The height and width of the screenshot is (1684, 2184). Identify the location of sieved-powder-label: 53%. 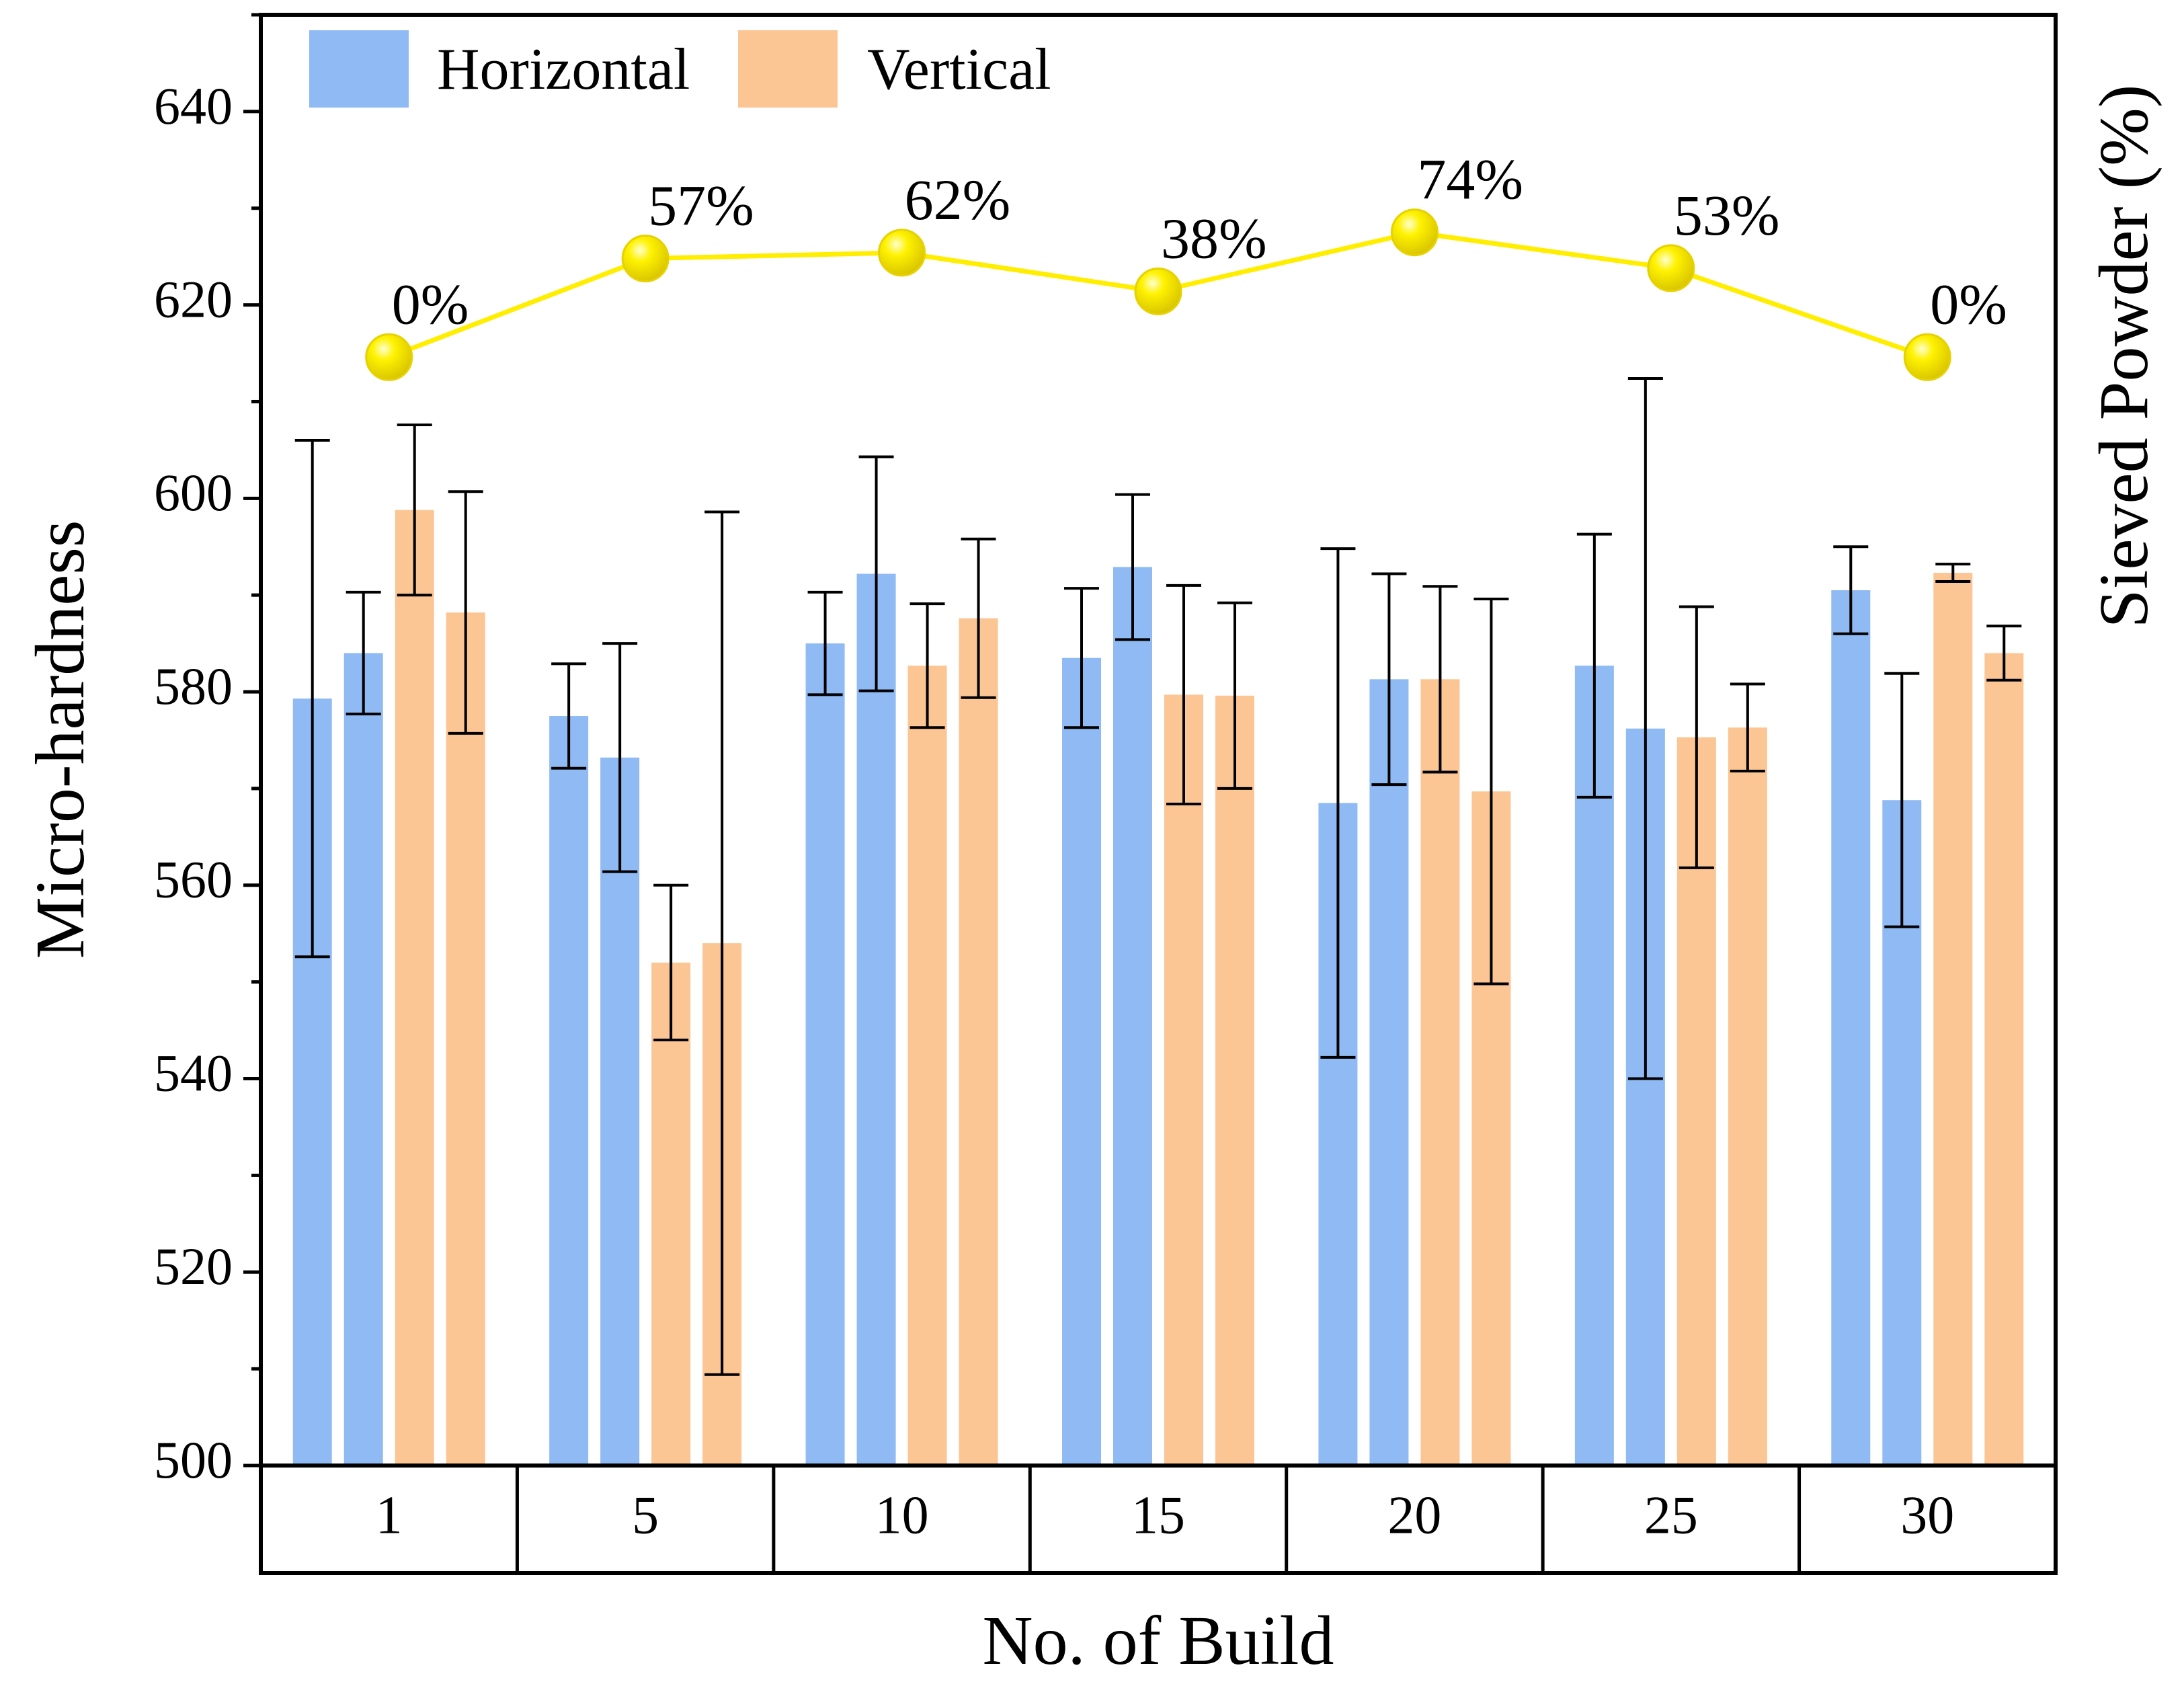
(1727, 215).